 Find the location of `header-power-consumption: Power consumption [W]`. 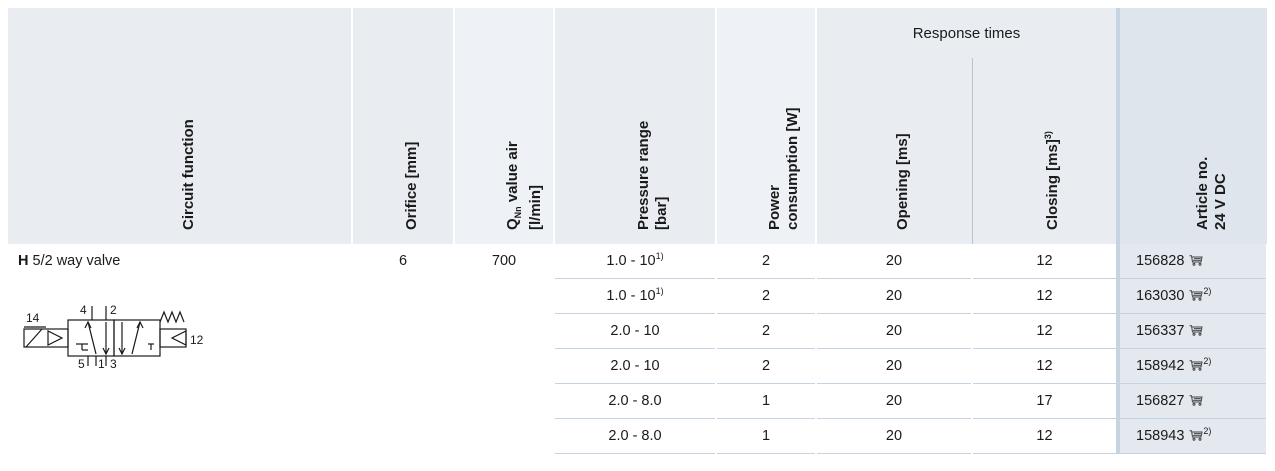

header-power-consumption: Power consumption [W] is located at coordinates (766, 126).